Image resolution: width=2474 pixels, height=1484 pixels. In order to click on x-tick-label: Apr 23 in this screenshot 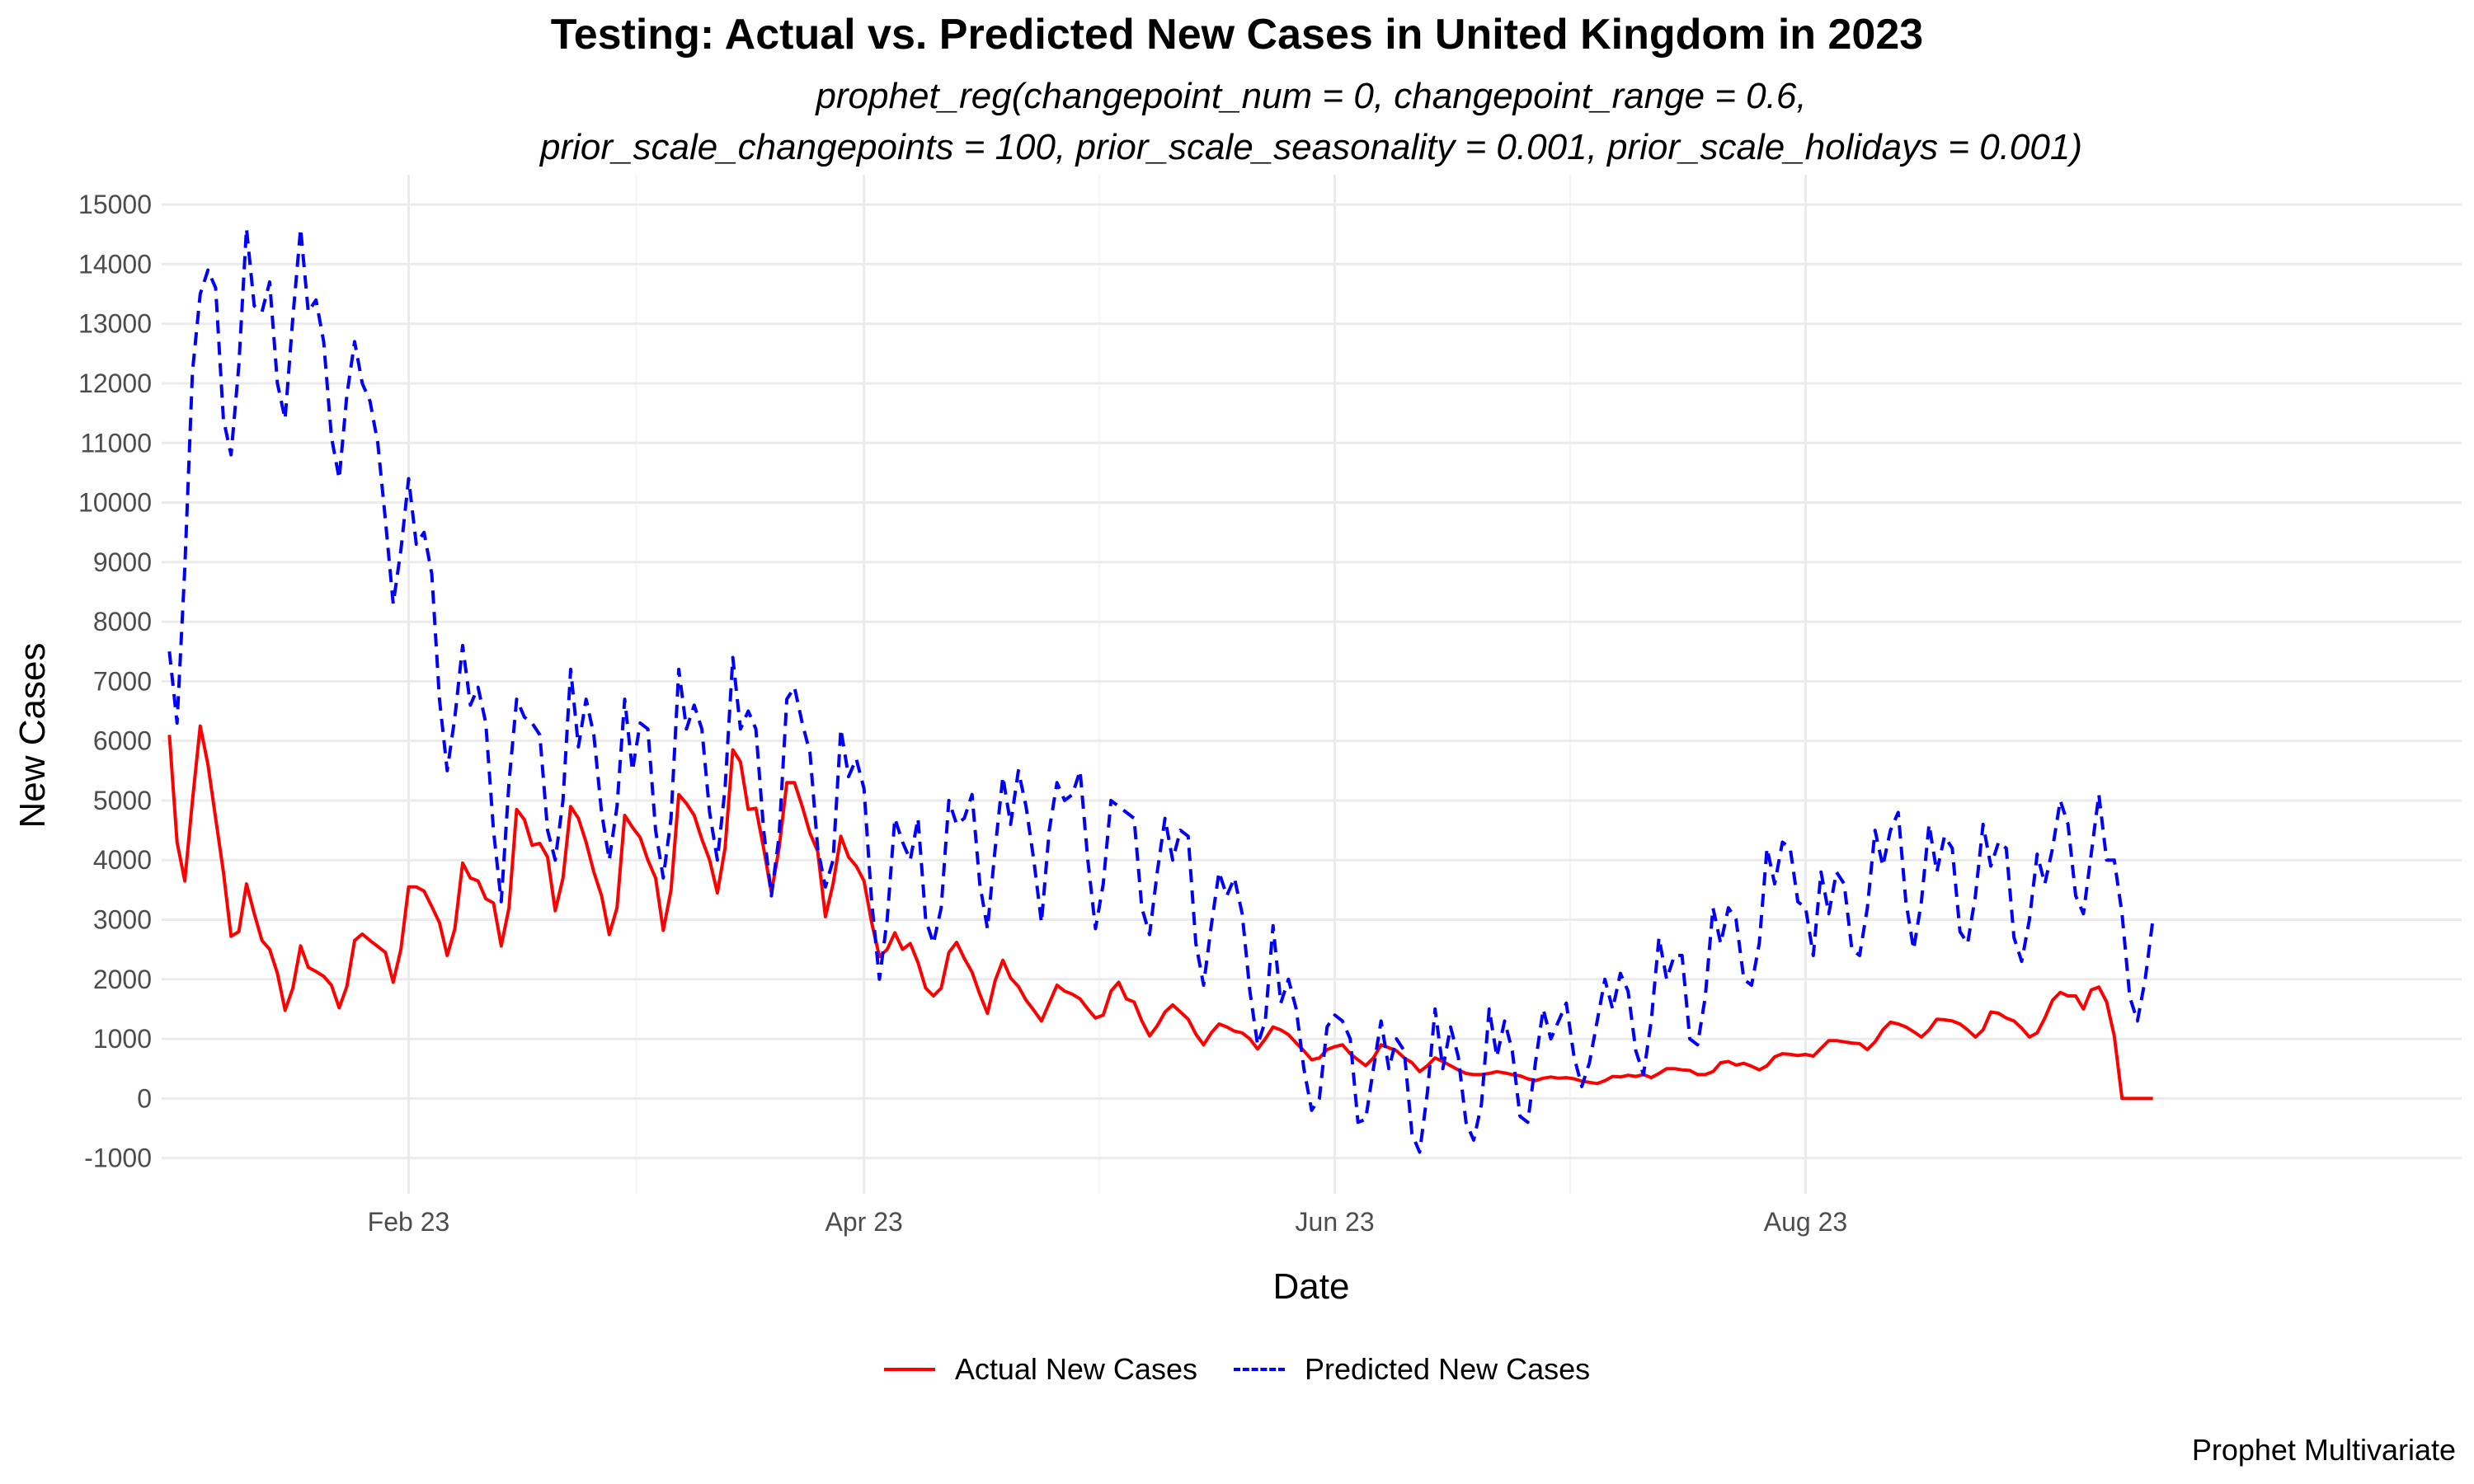, I will do `click(864, 1222)`.